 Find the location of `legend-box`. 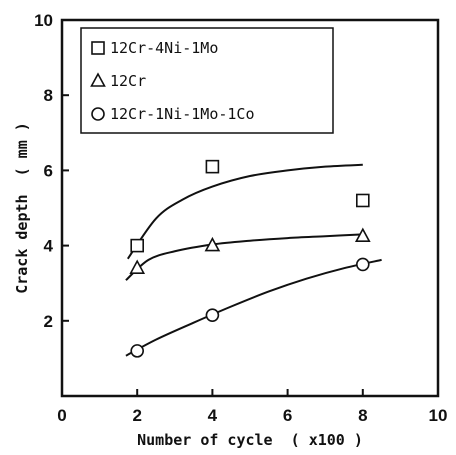

legend-box is located at coordinates (207, 80).